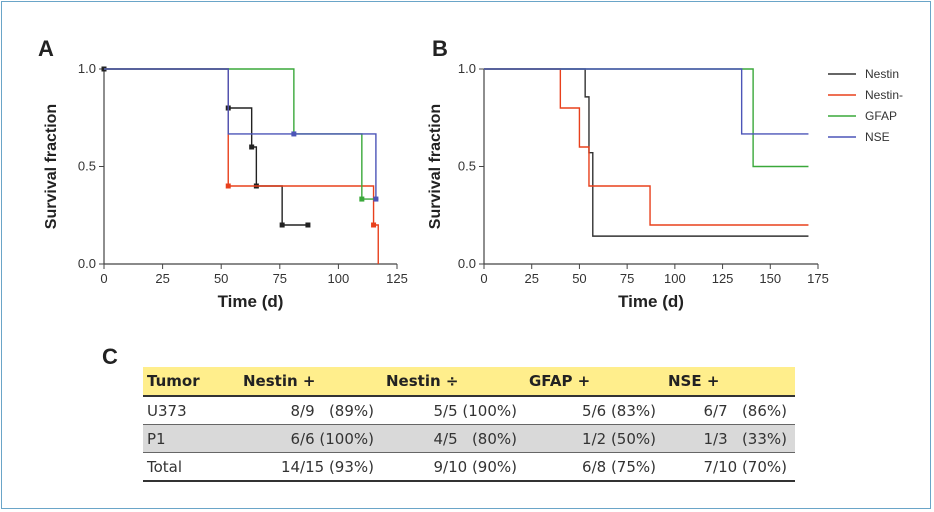 The image size is (934, 512). I want to click on cell-value: 6/6 (100%), so click(310, 438).